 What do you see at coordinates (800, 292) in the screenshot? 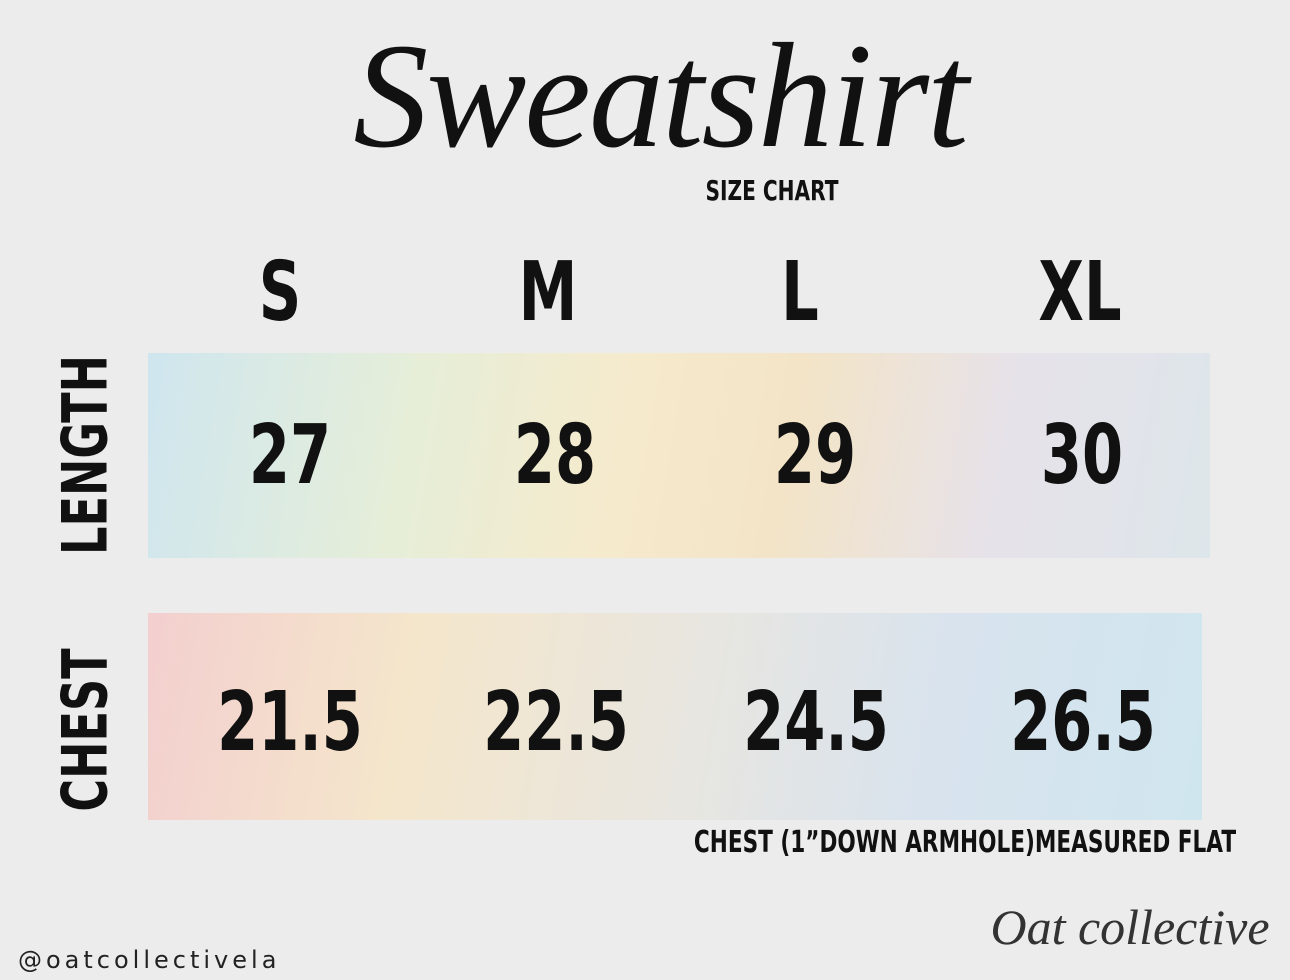
I see `column-header: L` at bounding box center [800, 292].